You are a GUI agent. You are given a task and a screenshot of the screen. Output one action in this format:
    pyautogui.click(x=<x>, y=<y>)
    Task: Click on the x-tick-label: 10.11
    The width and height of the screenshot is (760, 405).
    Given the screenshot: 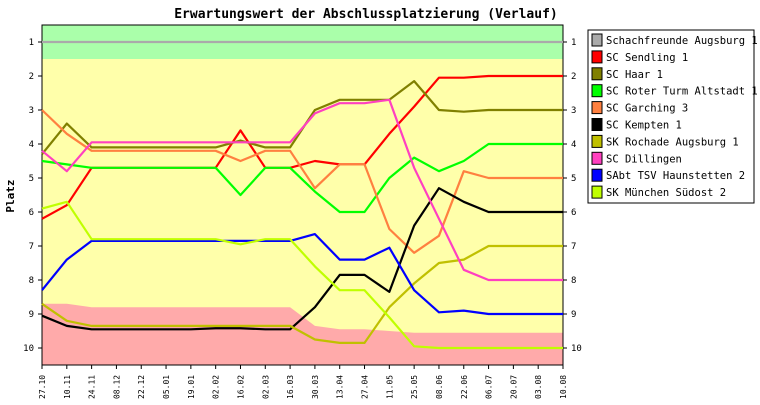 What is the action you would take?
    pyautogui.click(x=67, y=387)
    